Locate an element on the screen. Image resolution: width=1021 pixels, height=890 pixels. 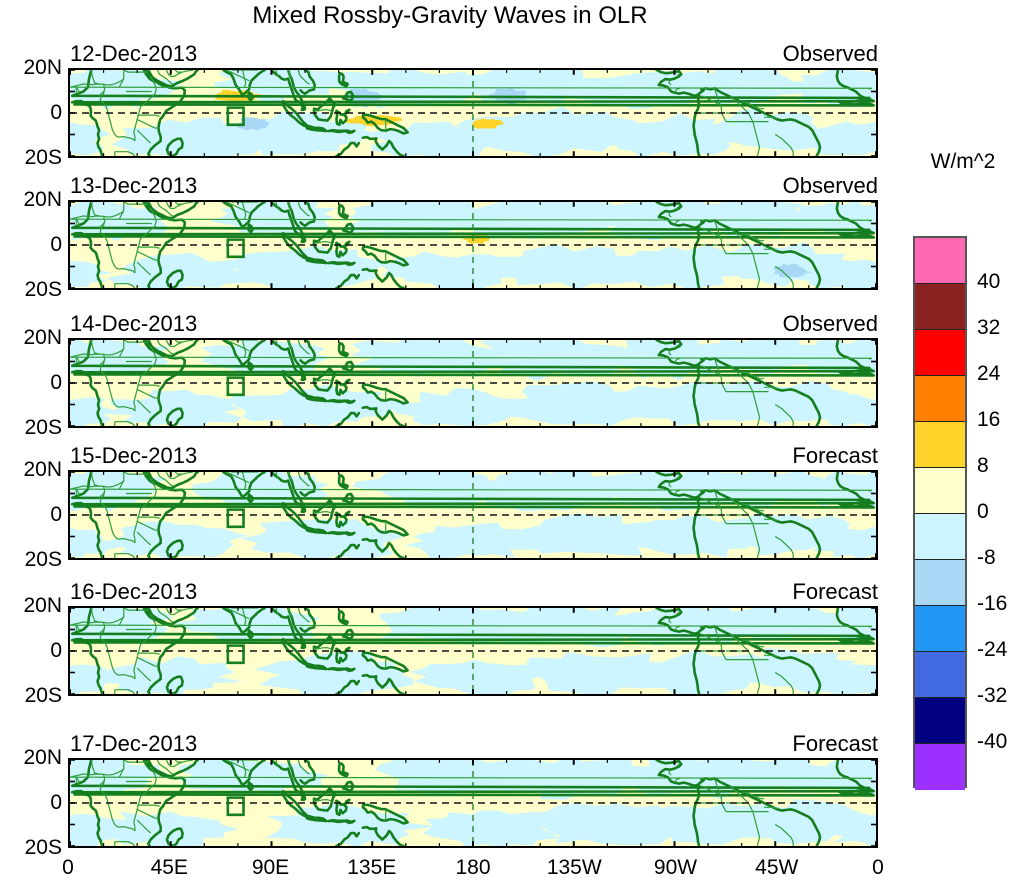
panel-1: 12-Dec-2013 Observed 20N 0 20S is located at coordinates (450, 105).